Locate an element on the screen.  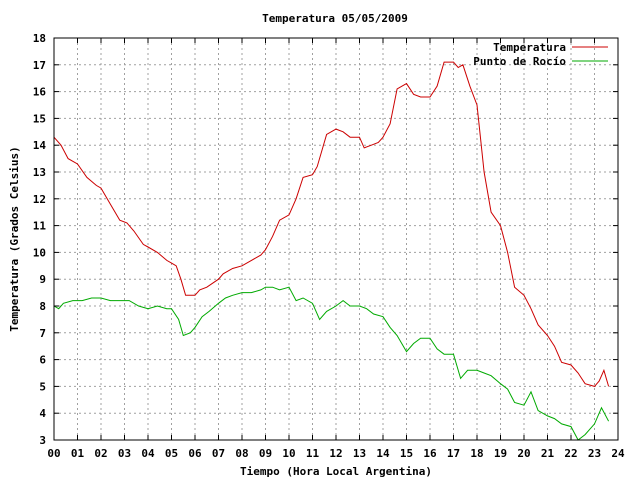
y-tick-label: 18 is located at coordinates (39, 38).